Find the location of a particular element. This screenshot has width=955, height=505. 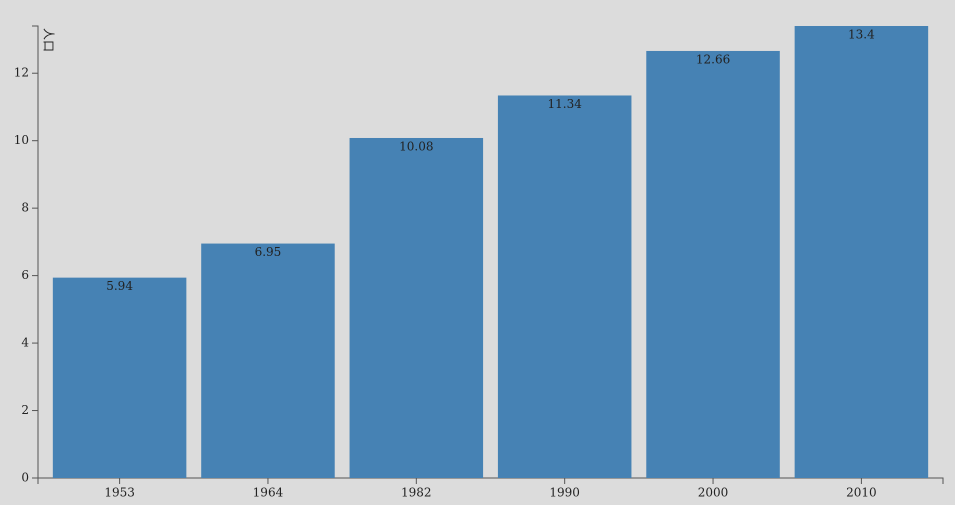

y-tick-label: 4 is located at coordinates (25, 343).